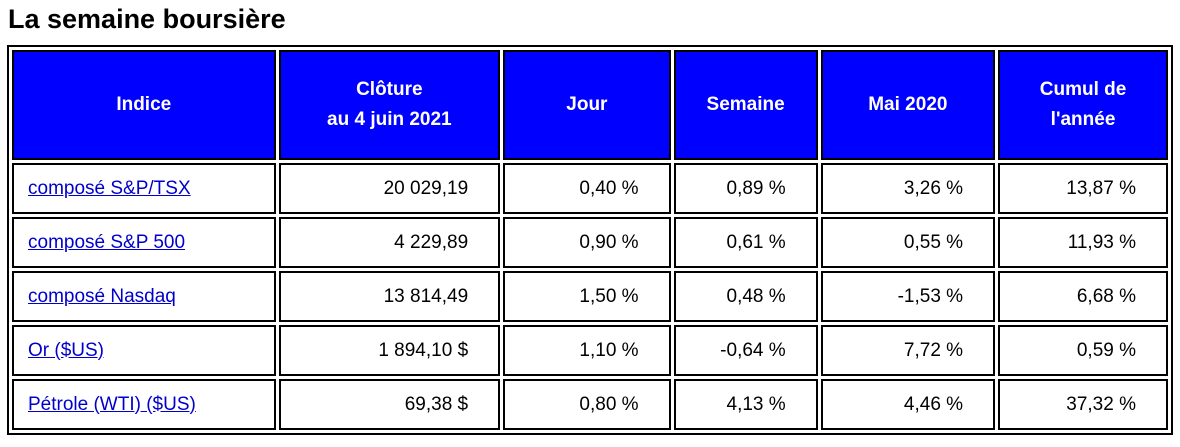  I want to click on header-line: Indice, so click(144, 104).